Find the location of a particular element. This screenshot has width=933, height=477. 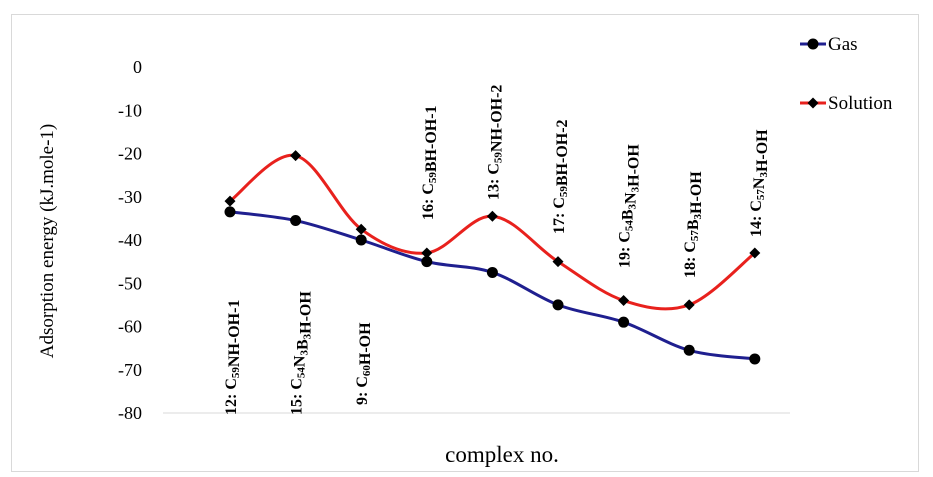

y-tick-label: 0 is located at coordinates (137, 67).